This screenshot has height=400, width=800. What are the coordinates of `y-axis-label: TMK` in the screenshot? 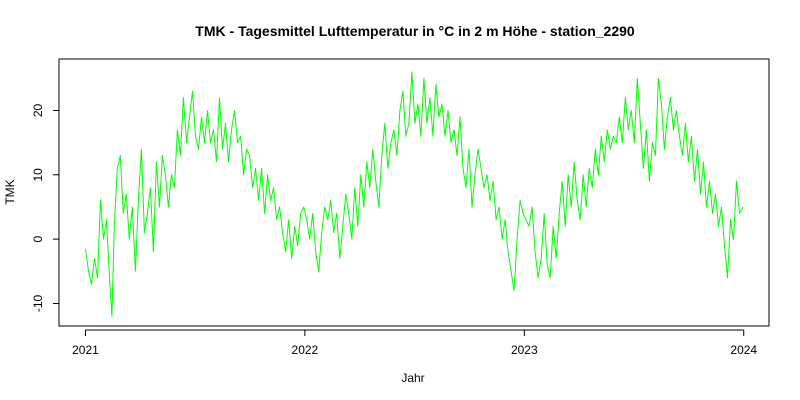 It's located at (10, 191).